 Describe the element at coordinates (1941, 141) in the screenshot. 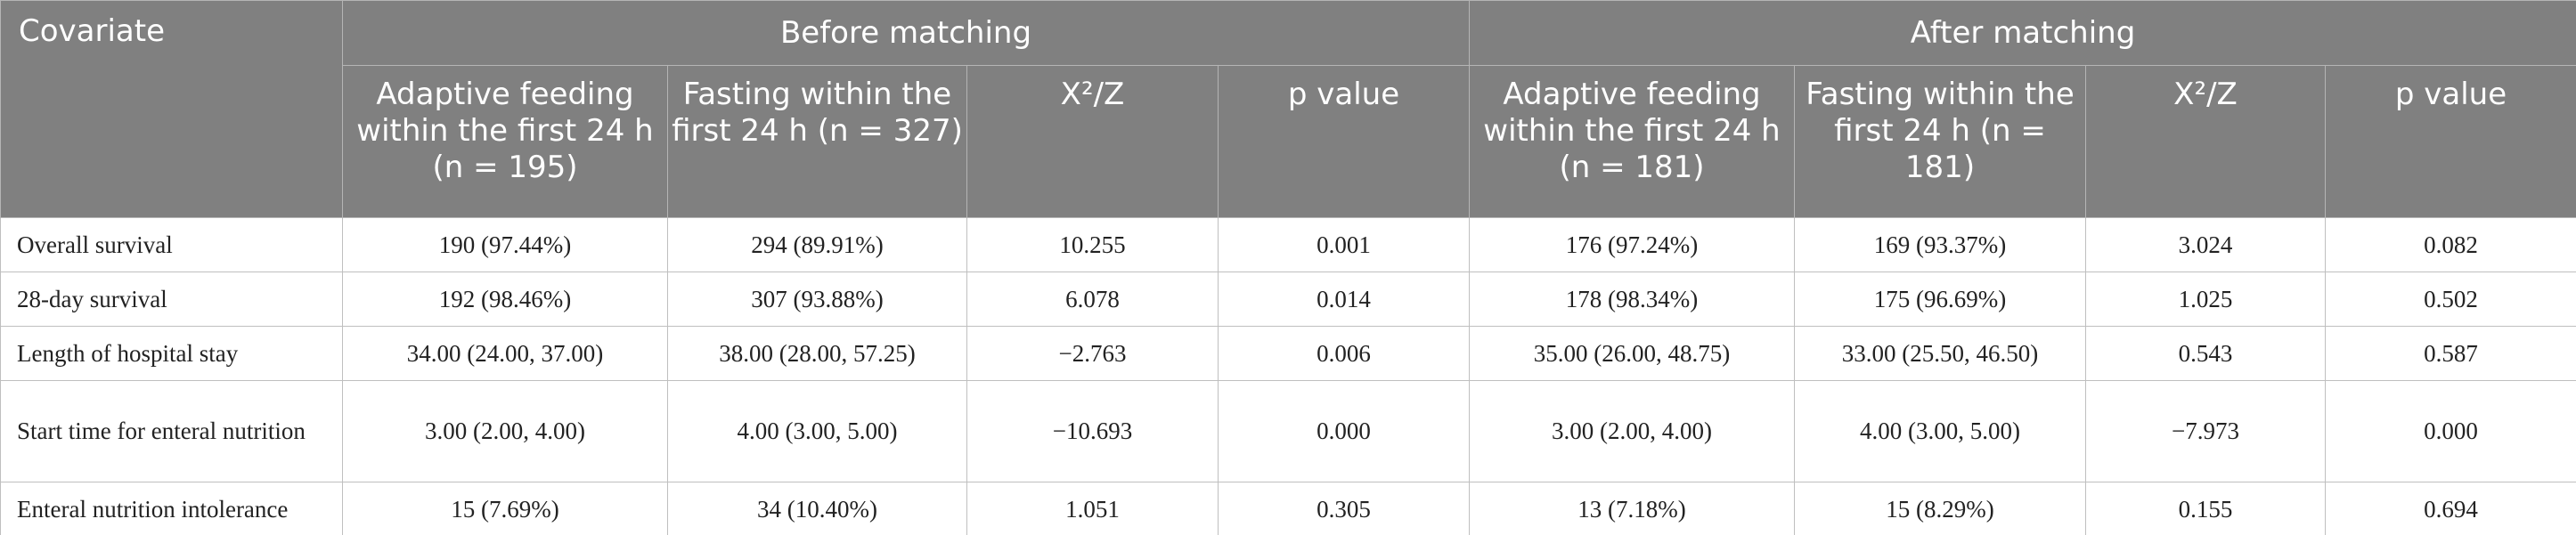

I see `column-header: Fasting within the first 24 h (n = 181)` at that location.